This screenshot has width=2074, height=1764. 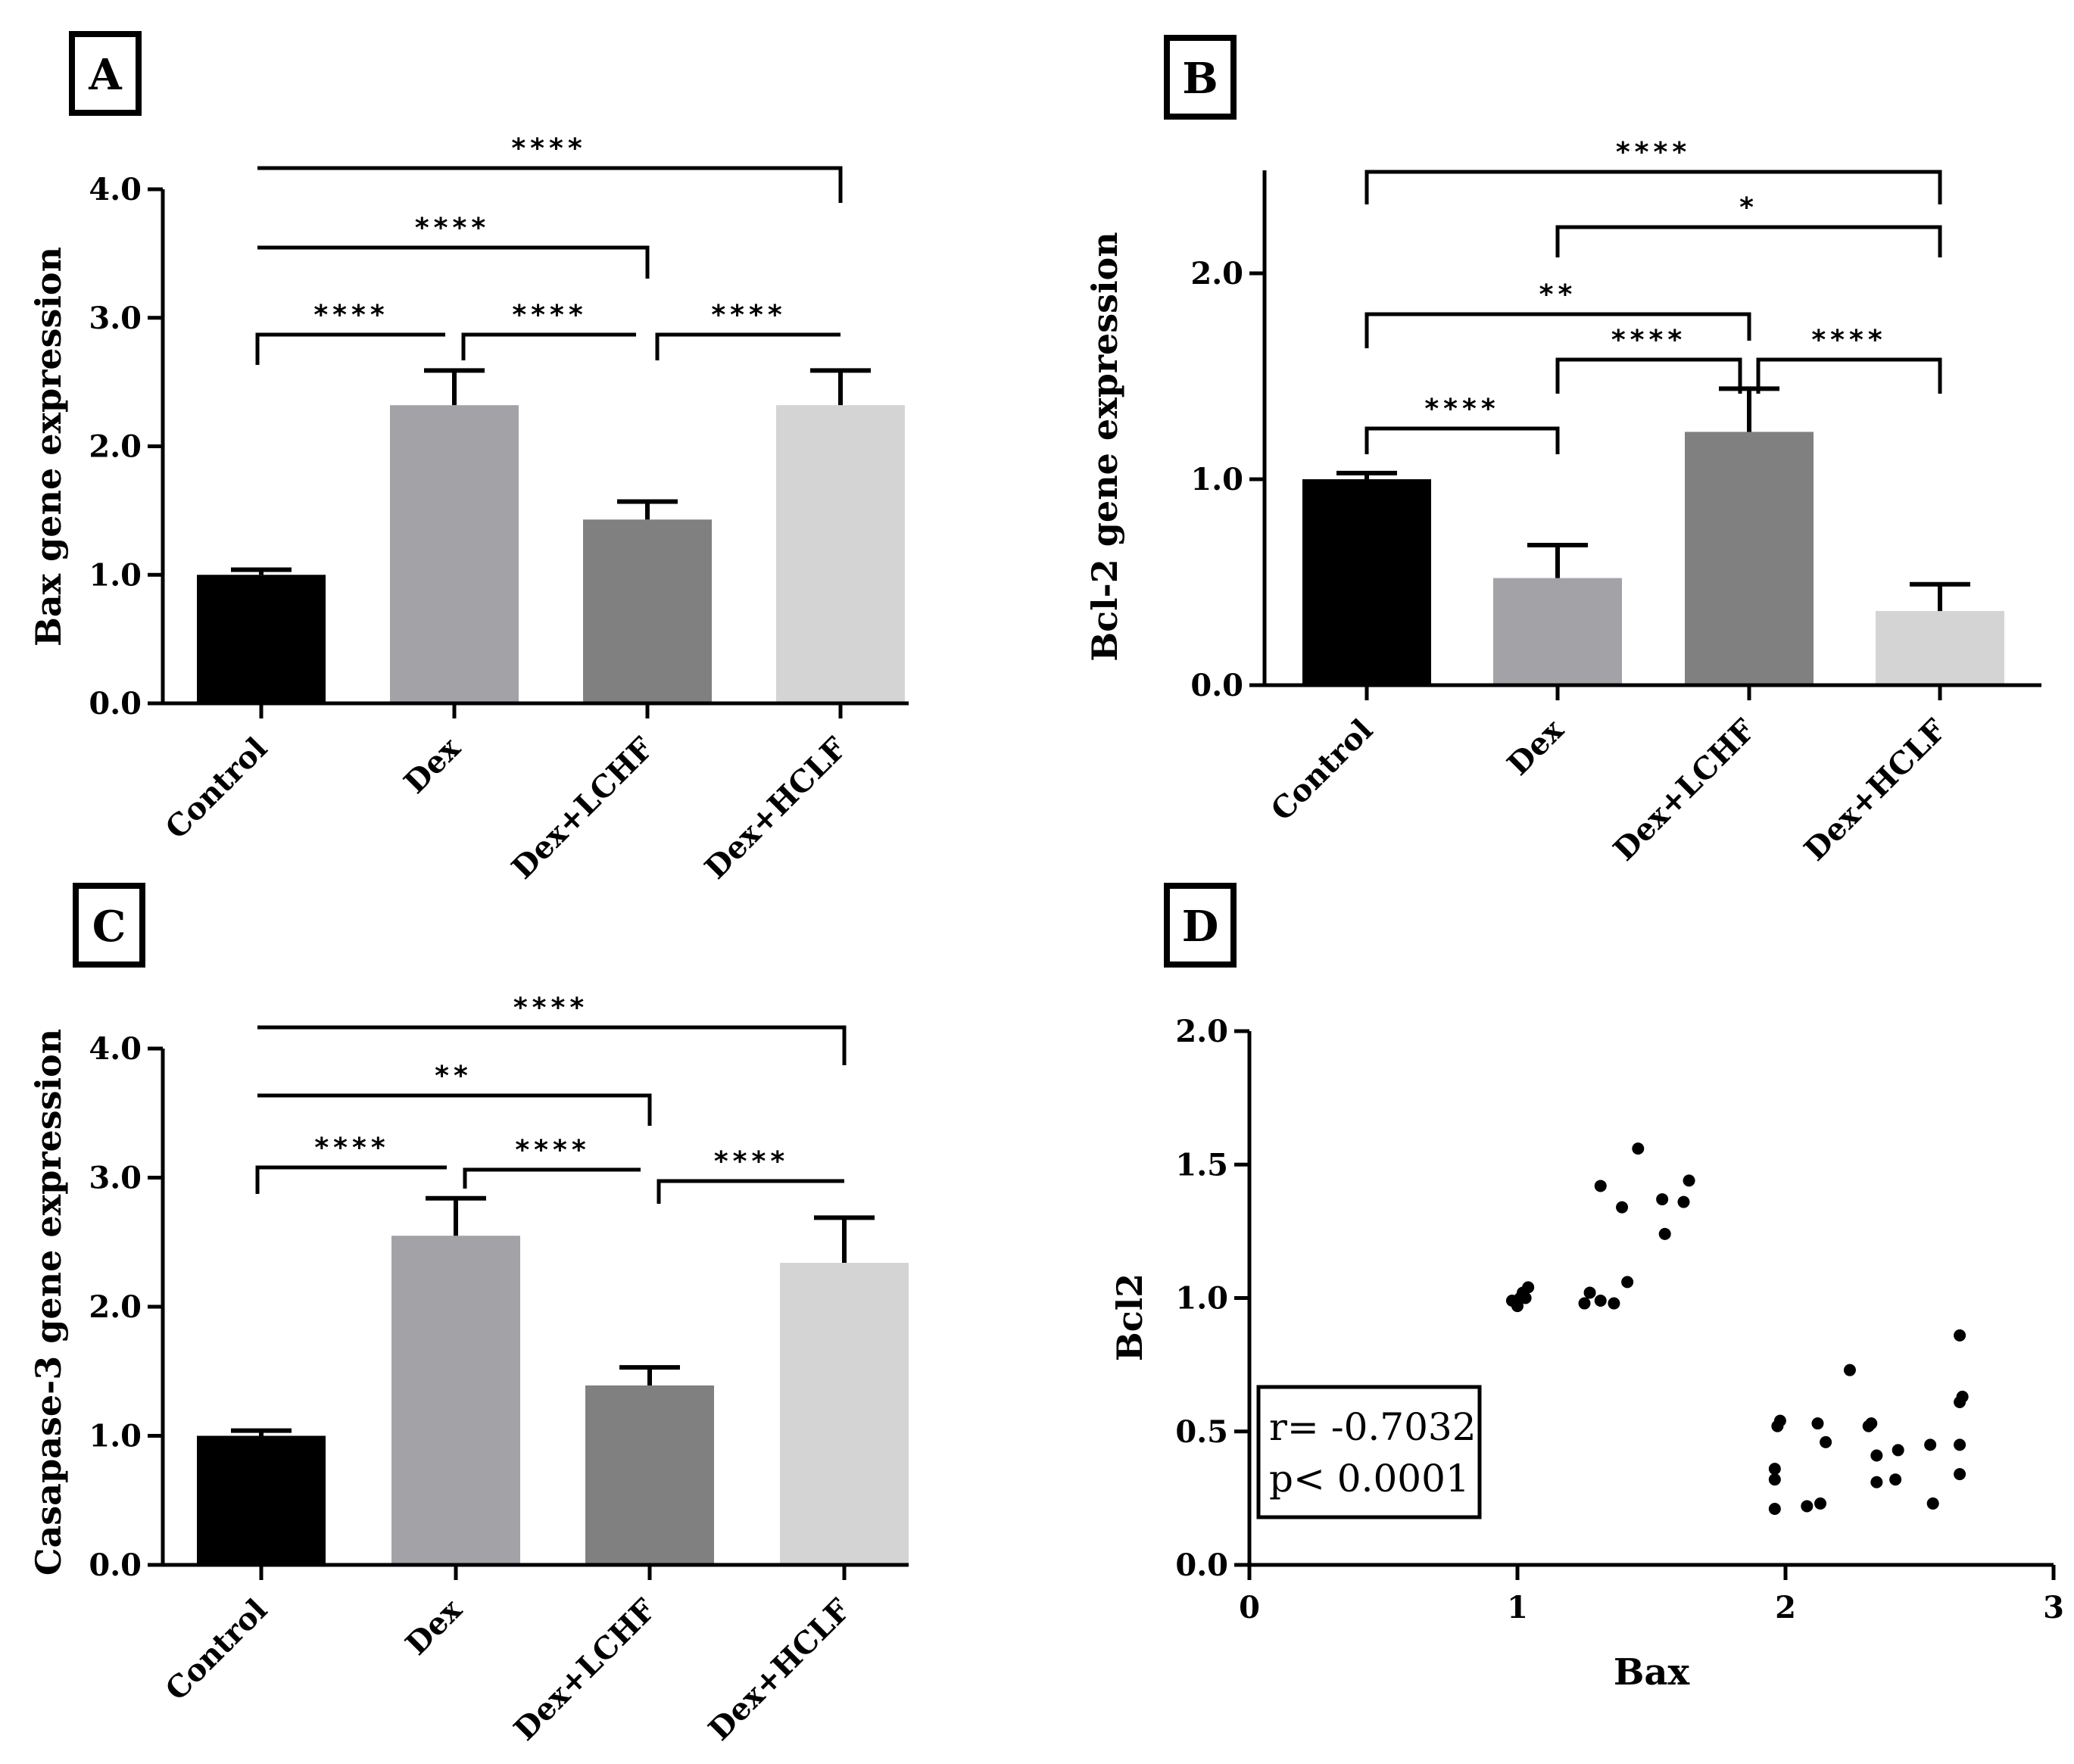 I want to click on stats-box, so click(x=1369, y=1452).